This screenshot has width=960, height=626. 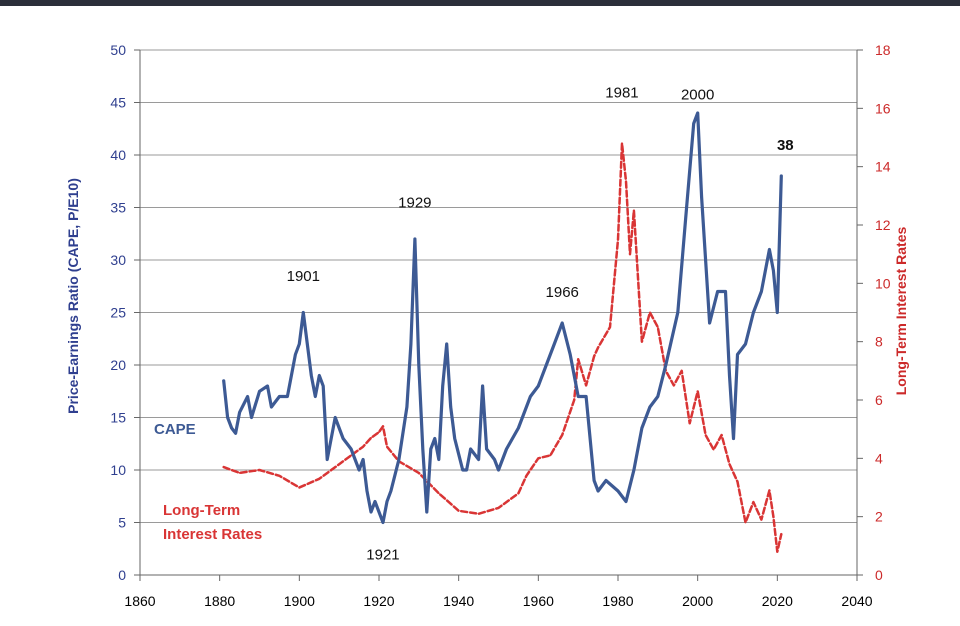 I want to click on x-tick-label: 1940, so click(x=458, y=601).